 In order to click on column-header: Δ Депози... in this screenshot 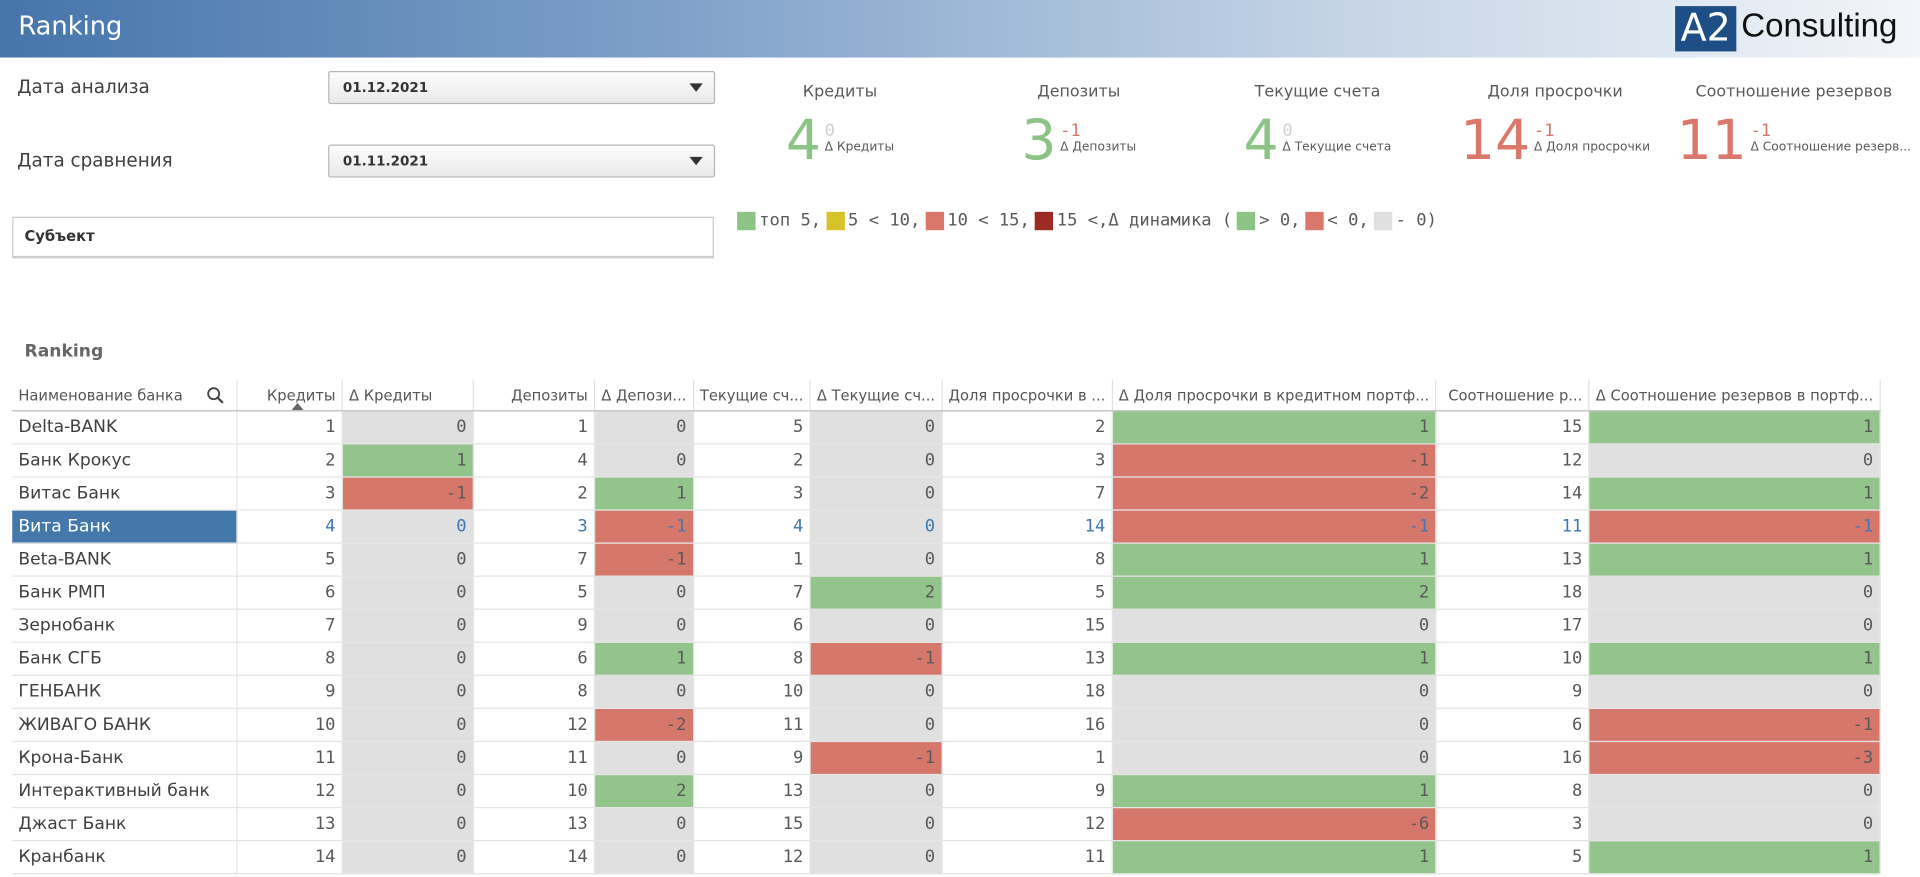, I will do `click(644, 395)`.